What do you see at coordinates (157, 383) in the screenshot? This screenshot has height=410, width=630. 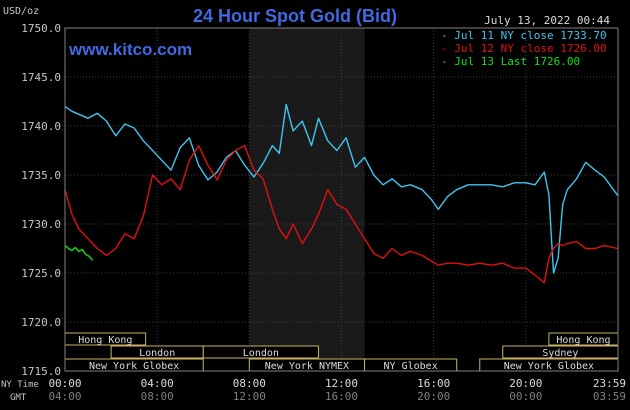 I see `x-tick-label: 04:00` at bounding box center [157, 383].